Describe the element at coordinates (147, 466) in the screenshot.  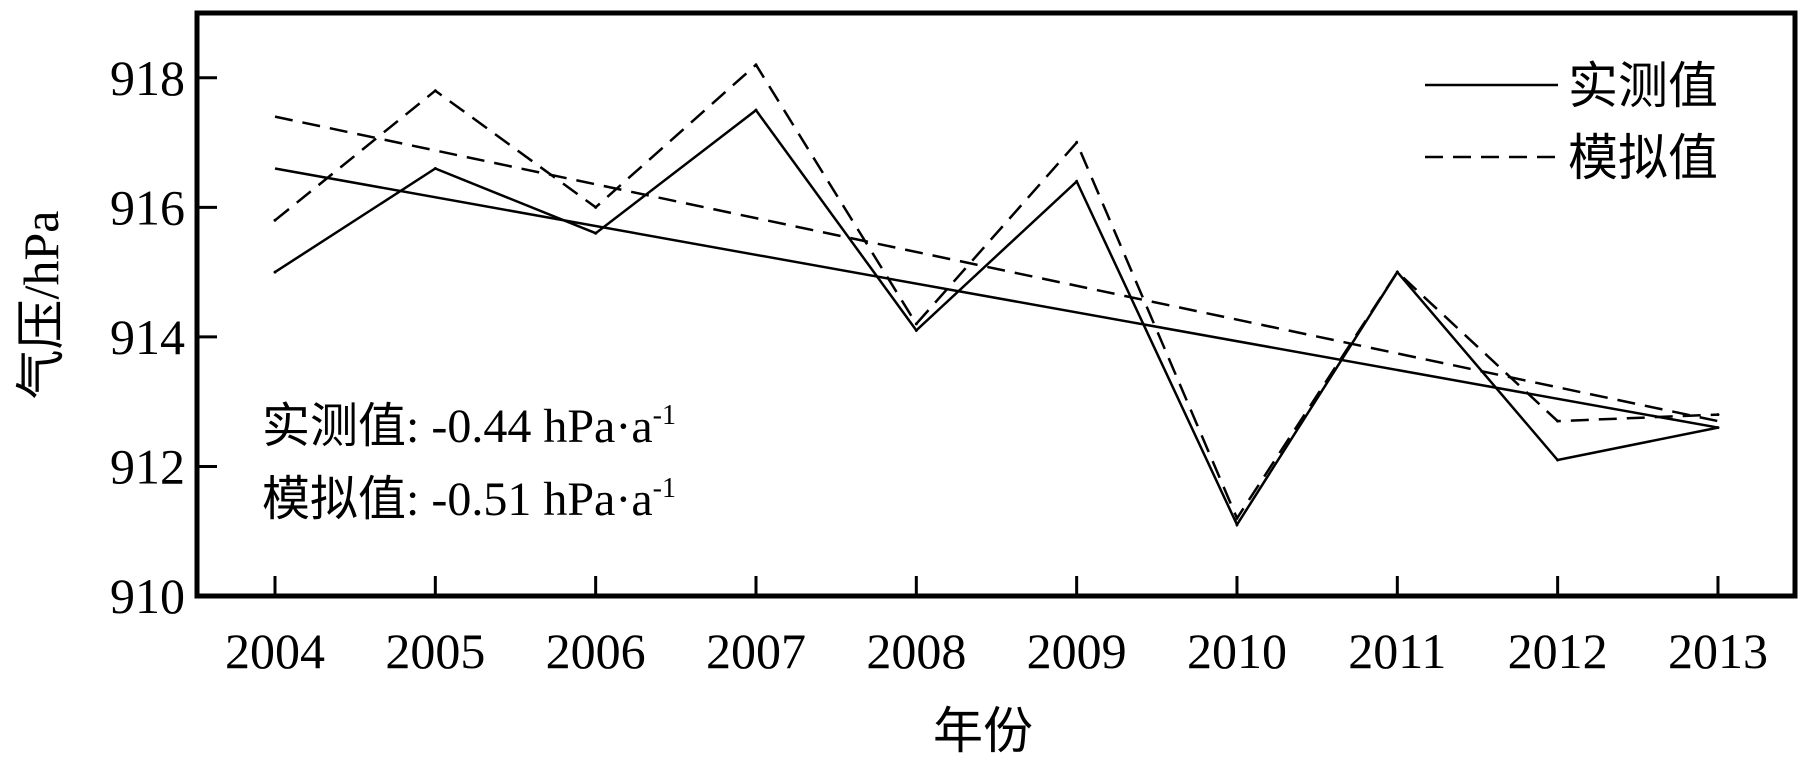
I see `y-tick-label: 912` at that location.